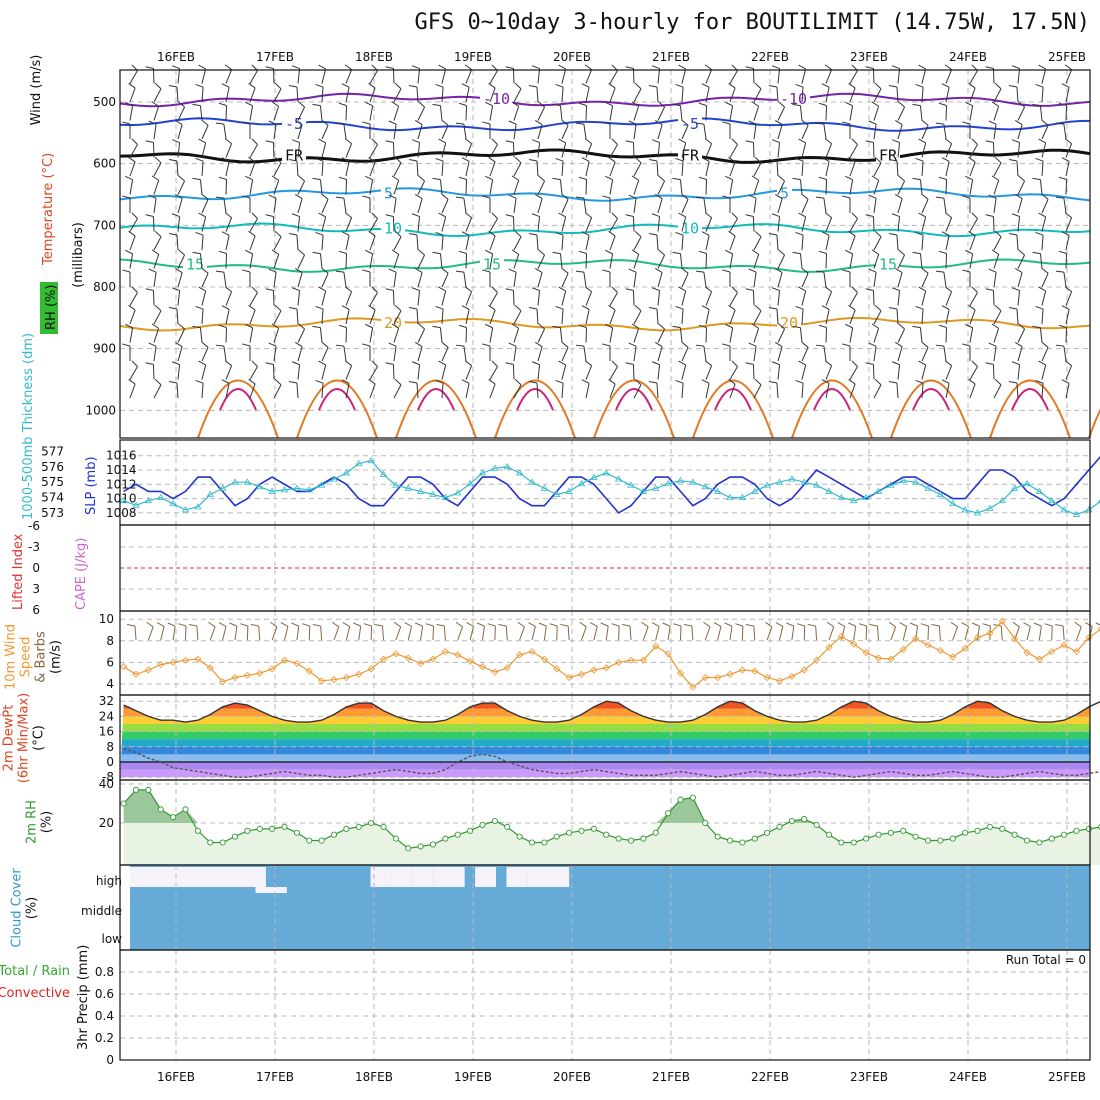 The width and height of the screenshot is (1100, 1100). I want to click on slp-tick-label: 1014, so click(121, 470).